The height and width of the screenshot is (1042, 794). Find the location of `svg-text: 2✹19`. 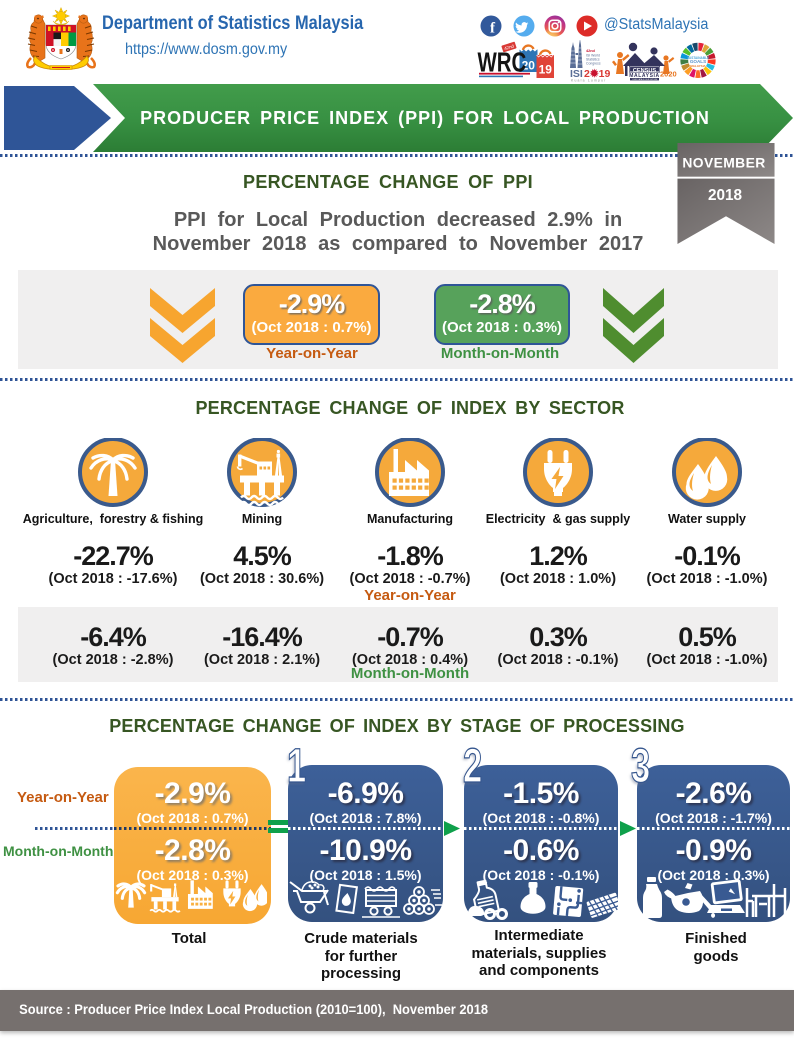

svg-text: 2✹19 is located at coordinates (597, 74).